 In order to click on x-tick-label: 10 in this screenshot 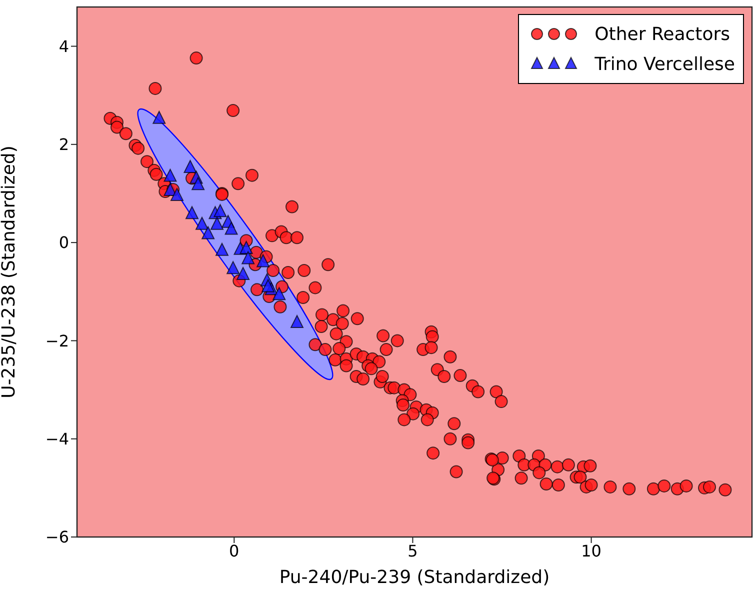, I will do `click(591, 550)`.